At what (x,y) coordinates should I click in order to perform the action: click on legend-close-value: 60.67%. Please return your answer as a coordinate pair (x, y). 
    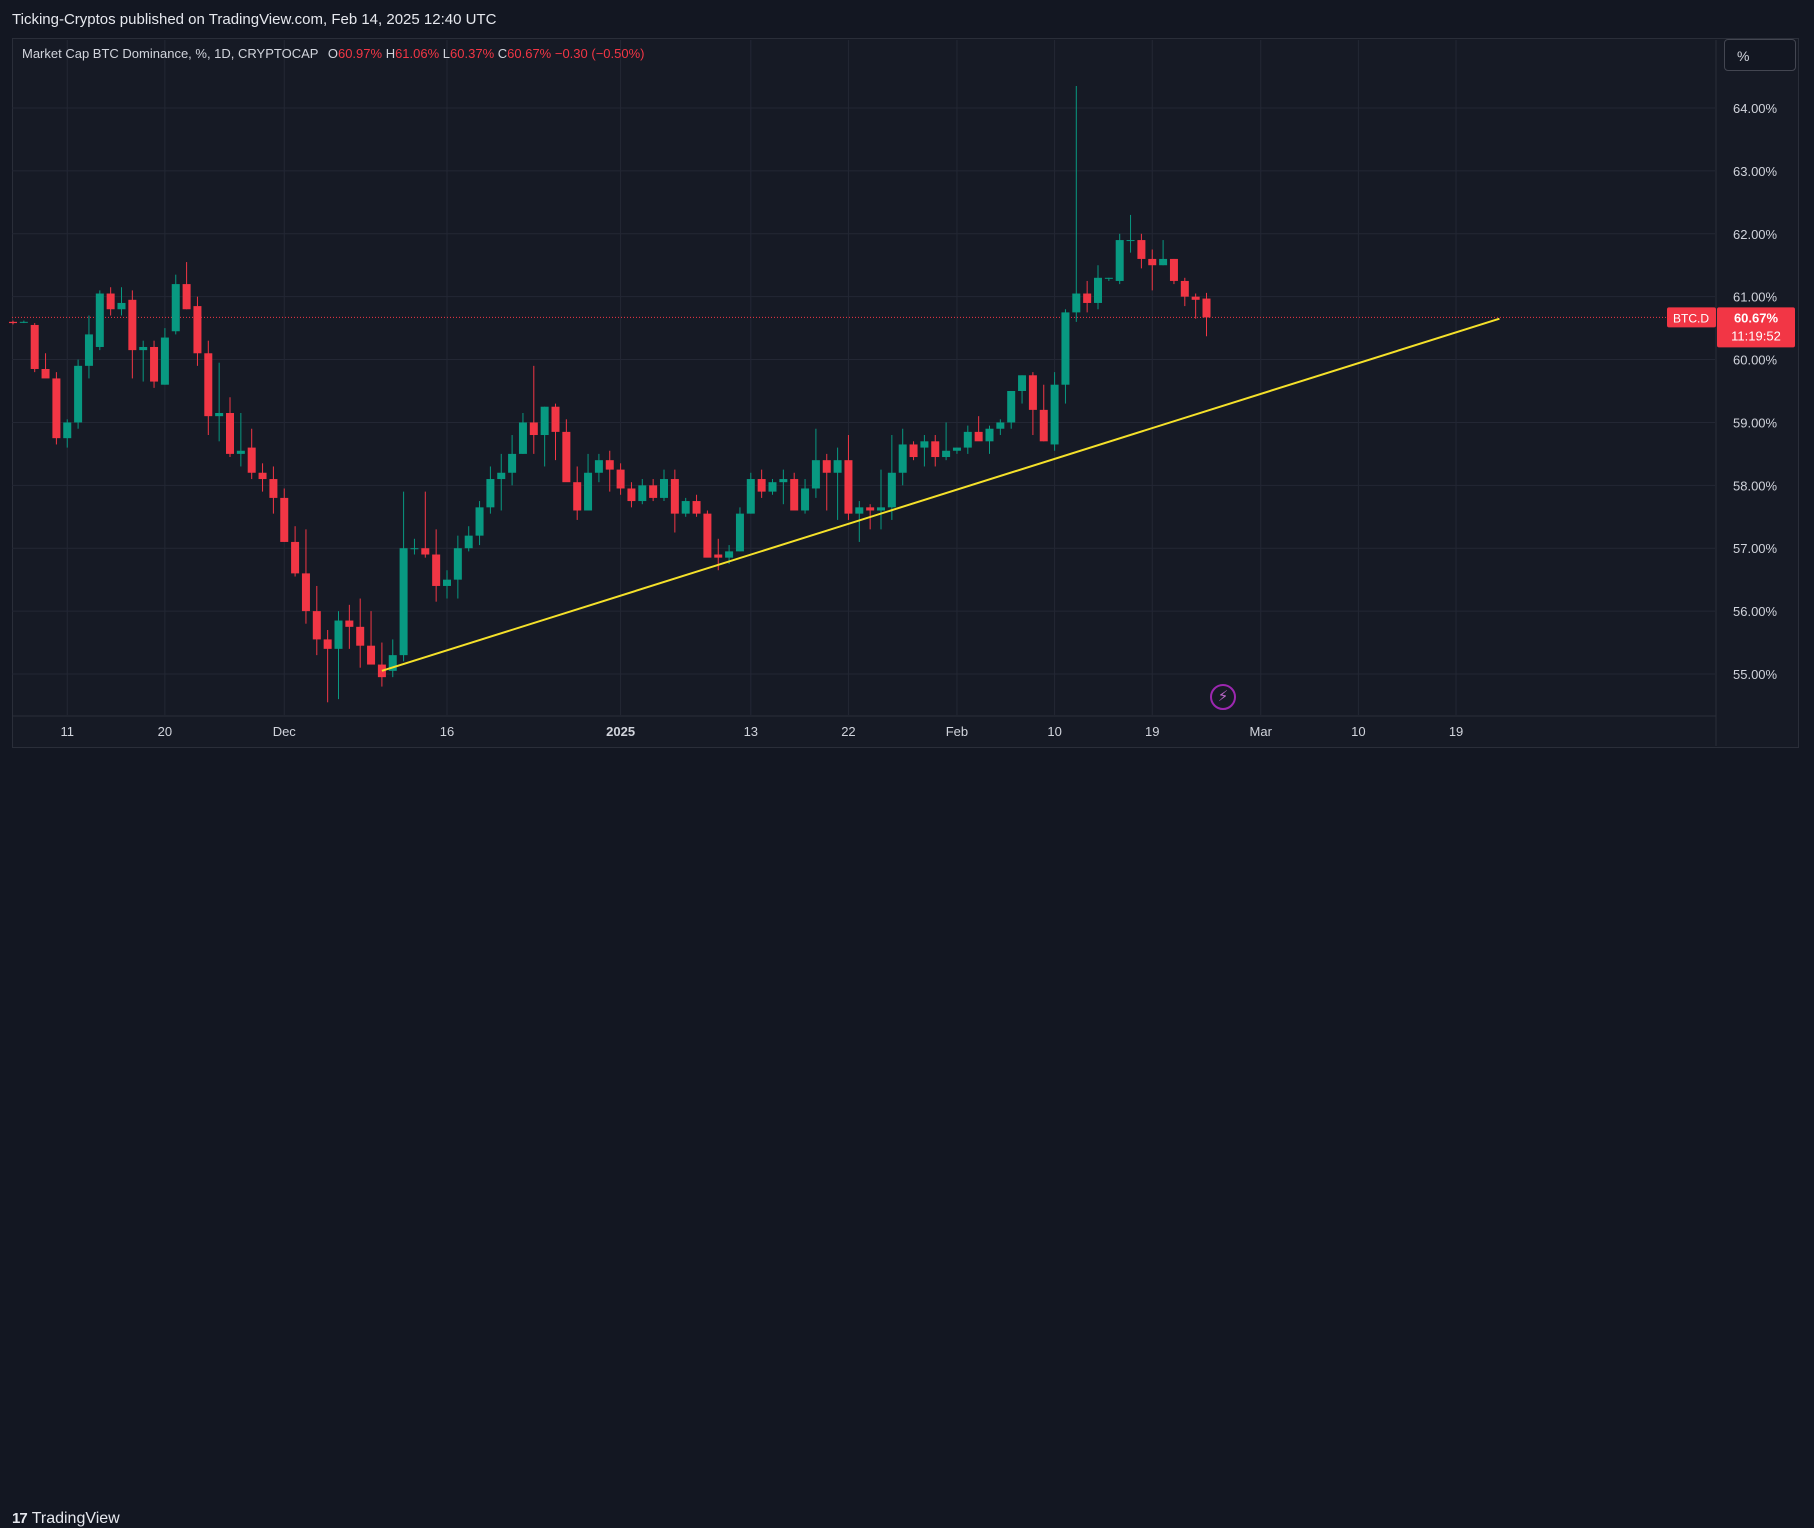
    Looking at the image, I should click on (529, 53).